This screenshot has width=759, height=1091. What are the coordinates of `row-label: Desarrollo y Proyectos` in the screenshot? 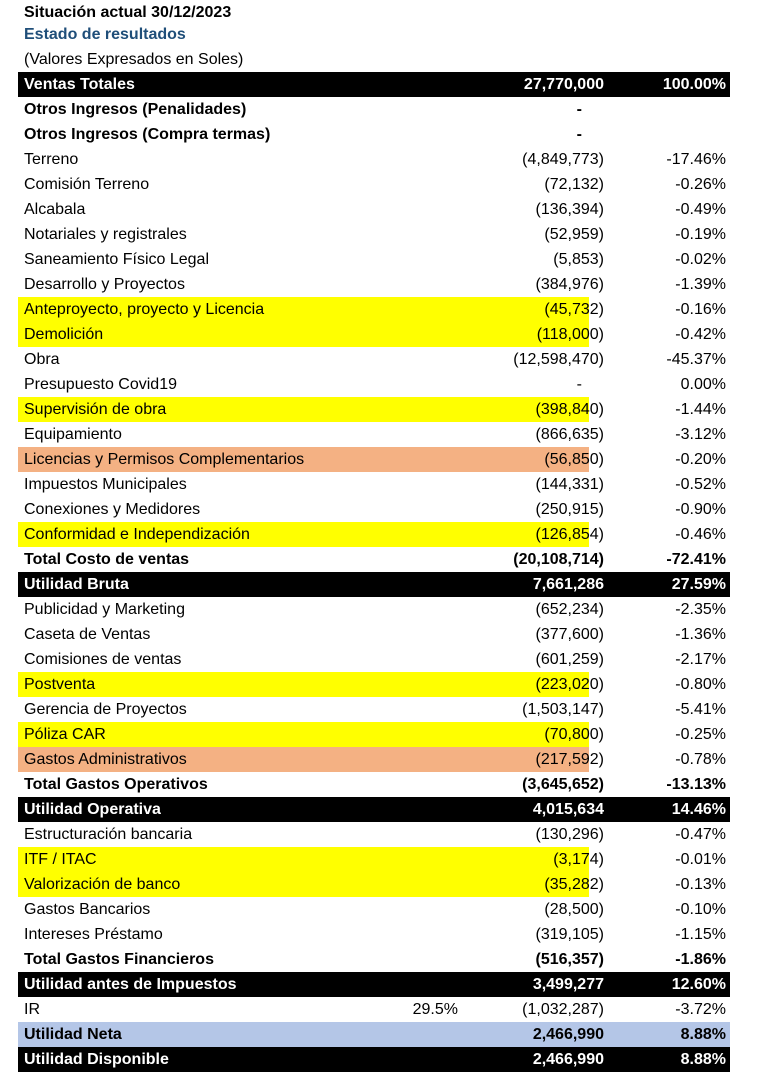 It's located at (104, 284).